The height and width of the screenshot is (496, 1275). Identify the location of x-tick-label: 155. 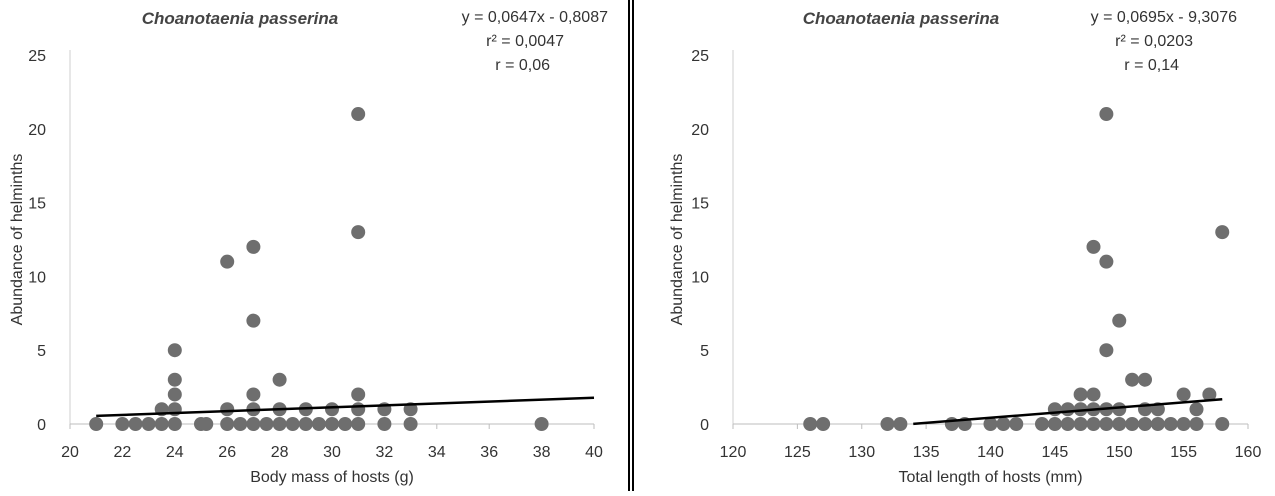
(1183, 452).